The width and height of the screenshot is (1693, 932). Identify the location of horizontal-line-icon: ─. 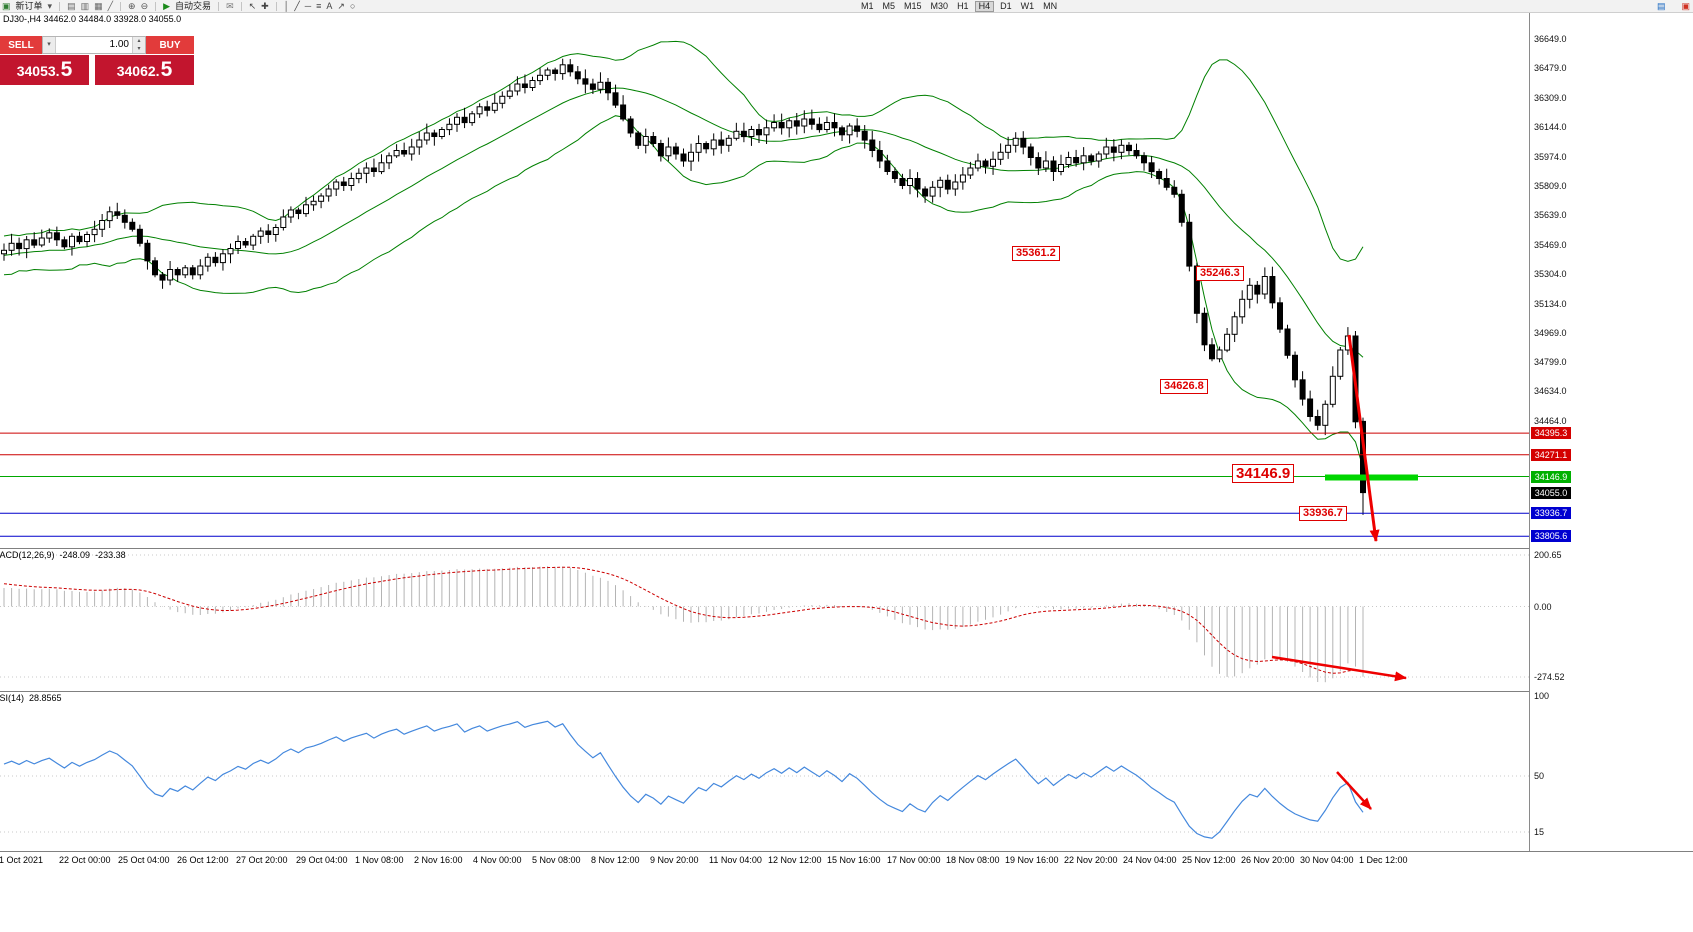
(308, 6).